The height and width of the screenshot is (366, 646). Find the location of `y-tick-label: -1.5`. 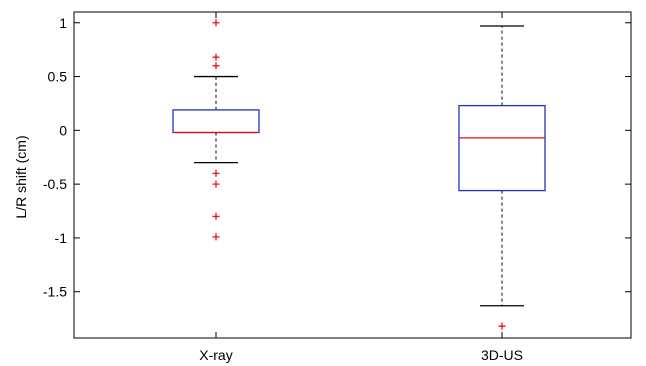

y-tick-label: -1.5 is located at coordinates (55, 292).